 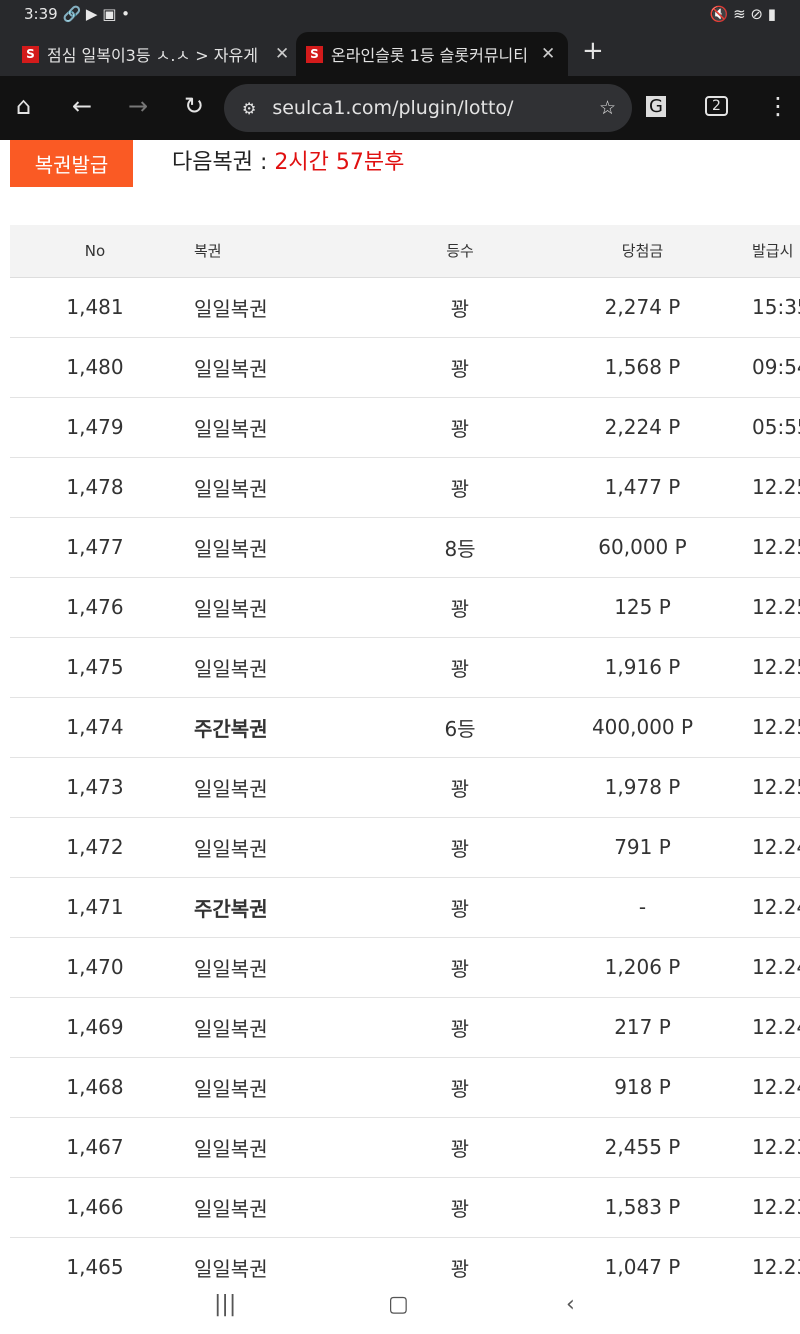 I want to click on tab-1: S 점심 일복이3등 ㅅ.ㅅ > 자유게 ✕, so click(x=157, y=54).